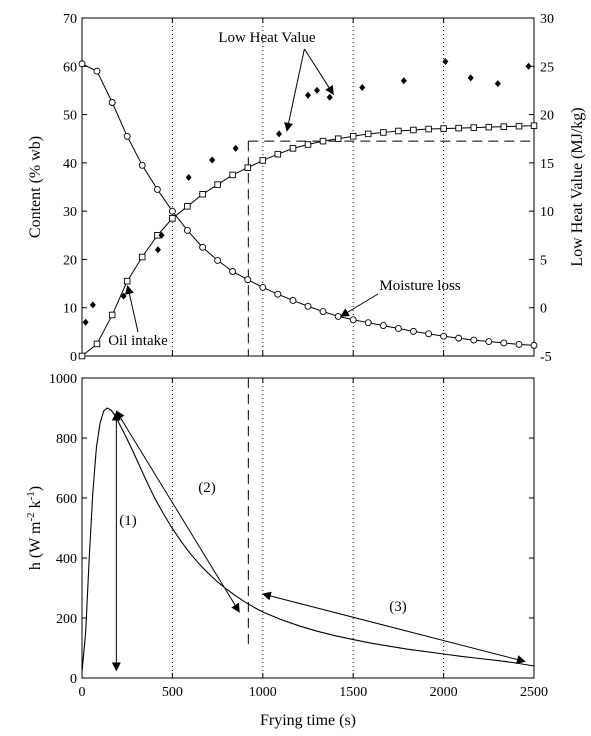  What do you see at coordinates (66, 619) in the screenshot?
I see `bottom-y-tick-label: 200` at bounding box center [66, 619].